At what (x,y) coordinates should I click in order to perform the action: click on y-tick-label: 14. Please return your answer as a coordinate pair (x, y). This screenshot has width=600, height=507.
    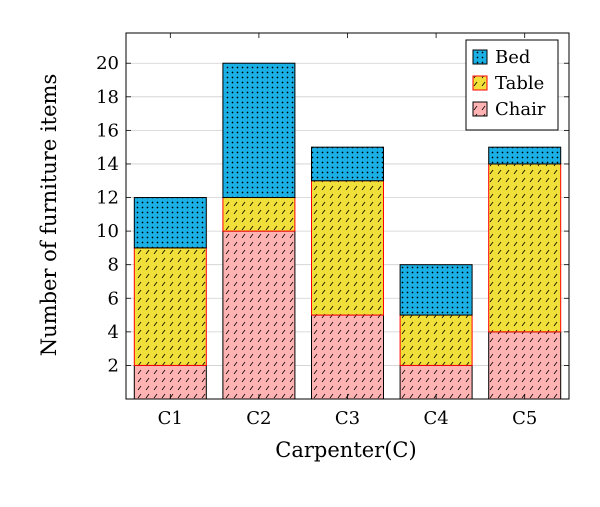
    Looking at the image, I should click on (107, 164).